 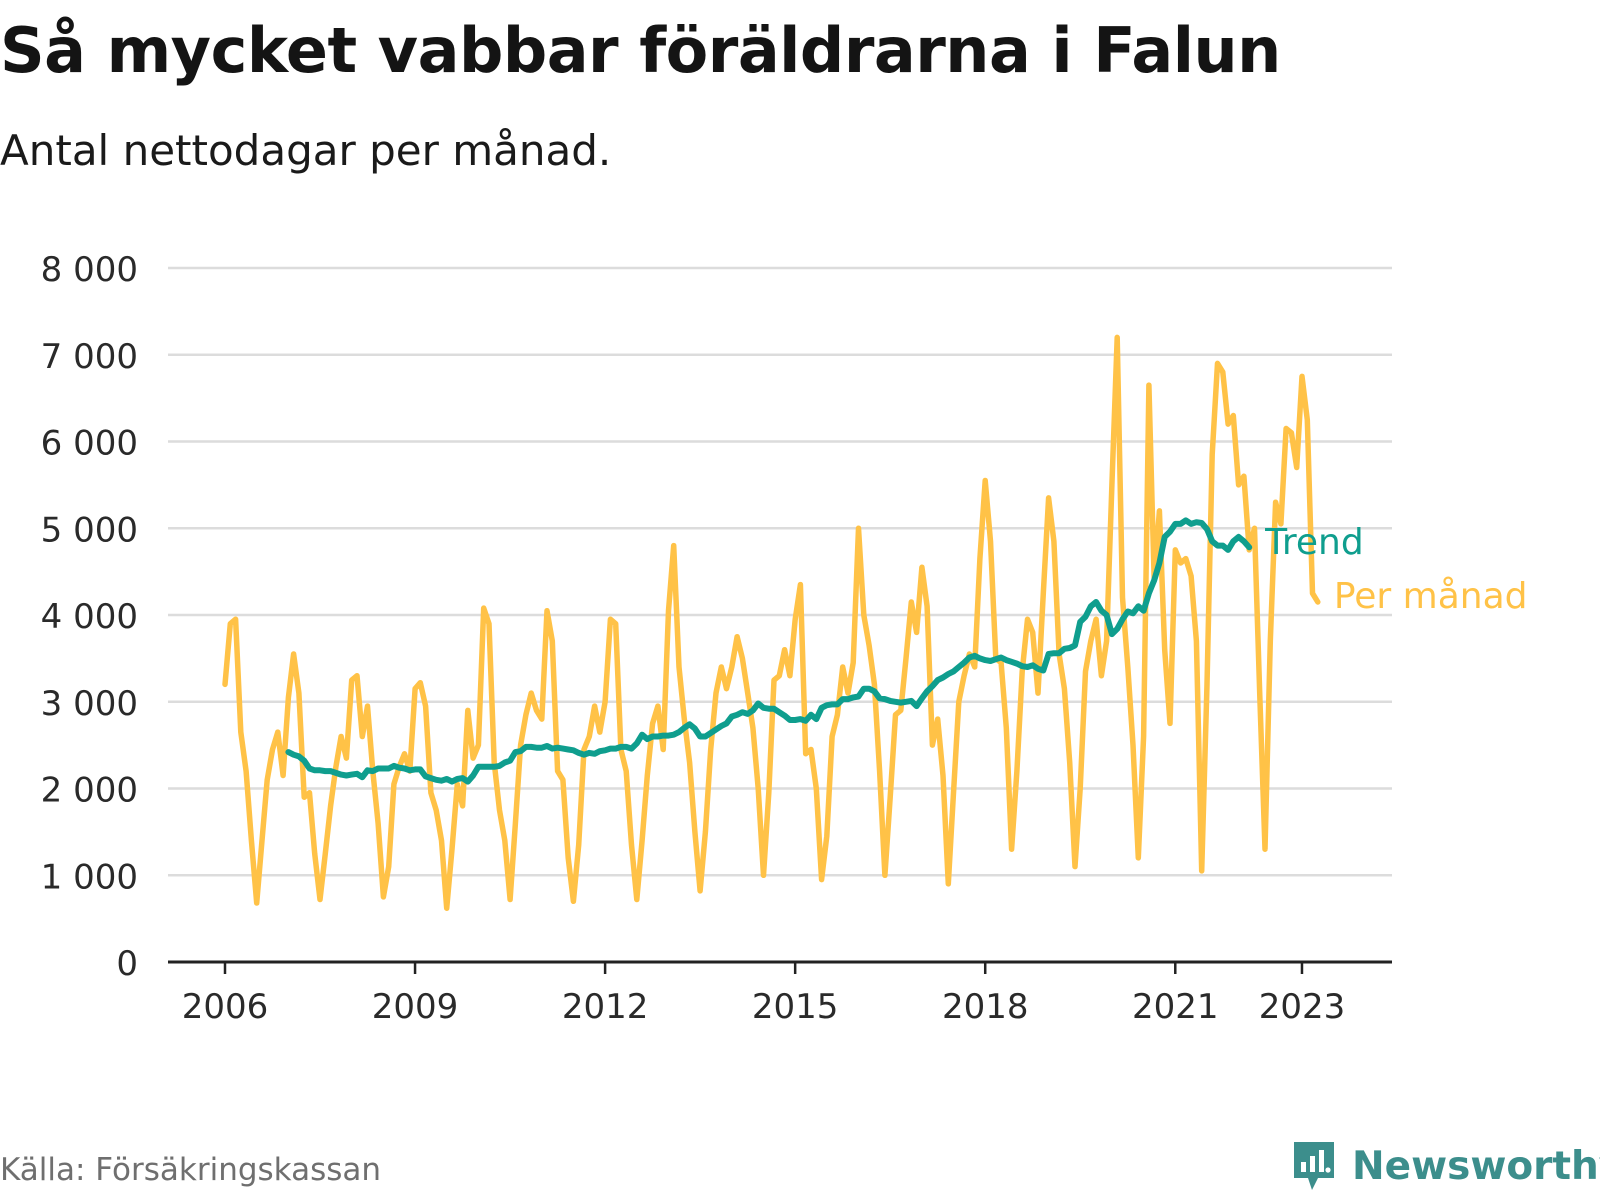 I want to click on y-tick-label: 1 000, so click(x=89, y=877).